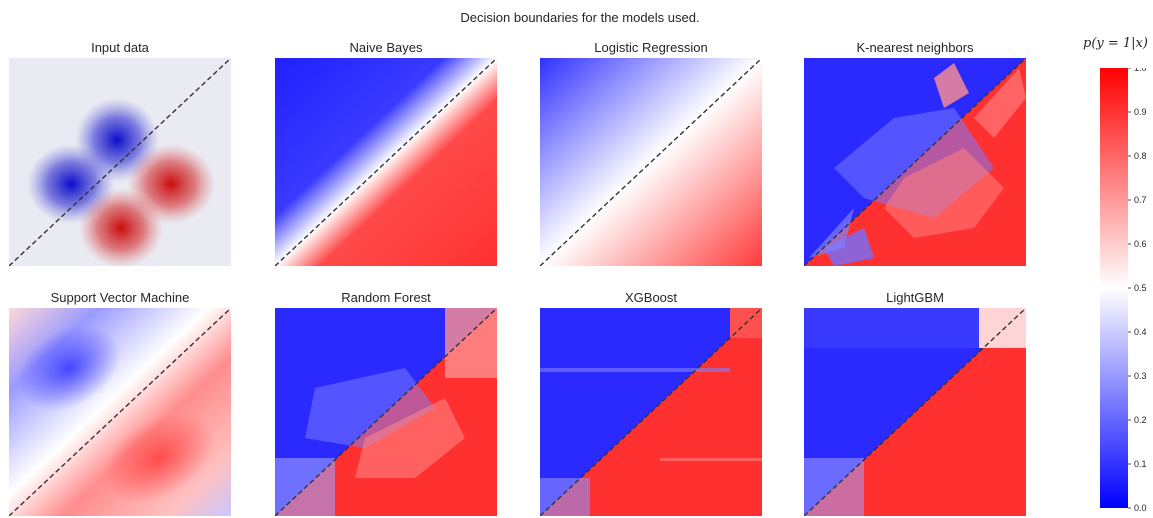 The width and height of the screenshot is (1153, 518). I want to click on panel-naive-bayes: Naive Bayes, so click(386, 153).